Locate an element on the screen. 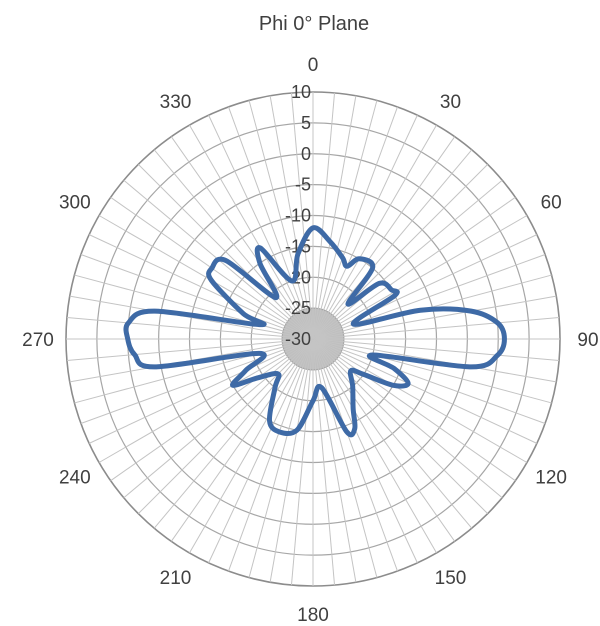 Image resolution: width=600 pixels, height=626 pixels. radial-tick-label: 10 is located at coordinates (301, 92).